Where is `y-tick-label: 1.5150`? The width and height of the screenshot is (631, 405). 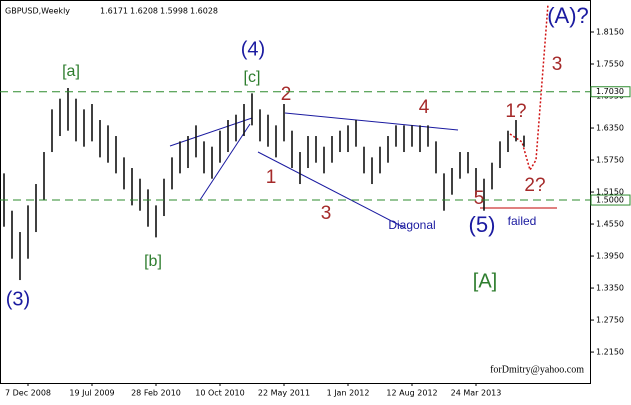
y-tick-label: 1.5150 is located at coordinates (610, 192).